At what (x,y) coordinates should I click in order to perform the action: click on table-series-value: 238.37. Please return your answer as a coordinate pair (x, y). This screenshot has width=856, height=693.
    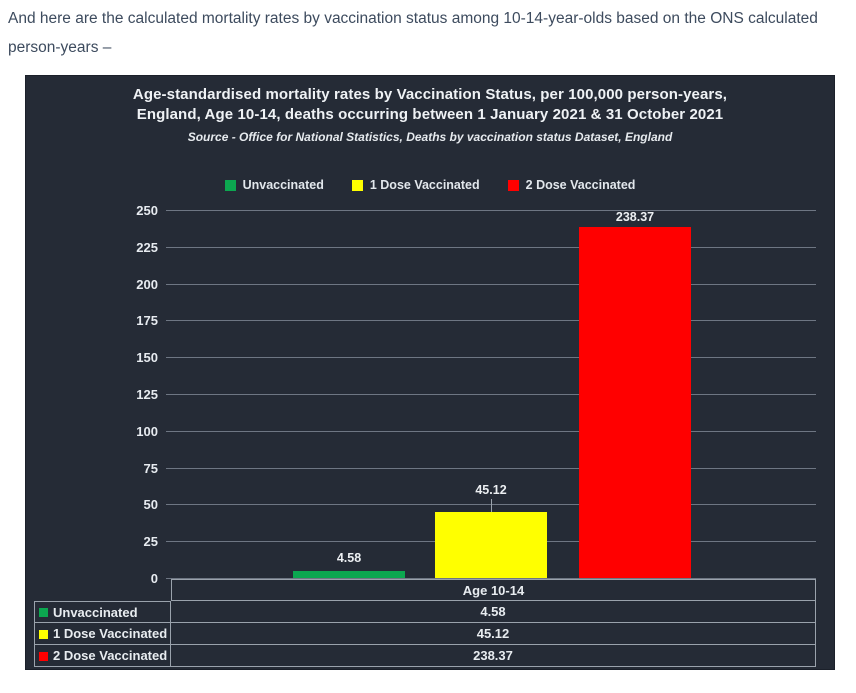
    Looking at the image, I should click on (493, 656).